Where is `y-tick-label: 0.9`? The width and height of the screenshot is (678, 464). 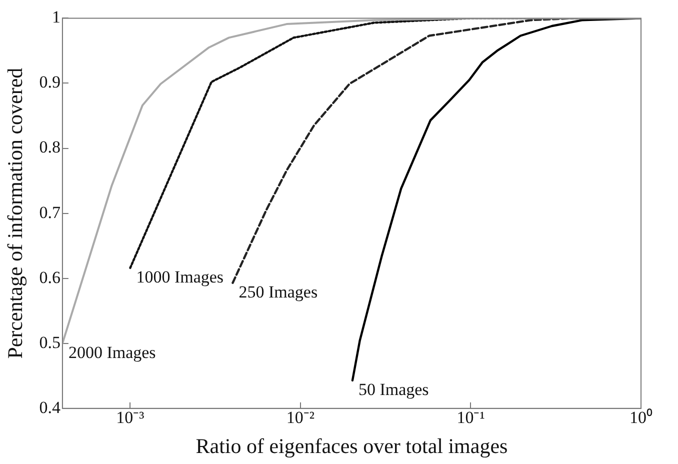
y-tick-label: 0.9 is located at coordinates (49, 82).